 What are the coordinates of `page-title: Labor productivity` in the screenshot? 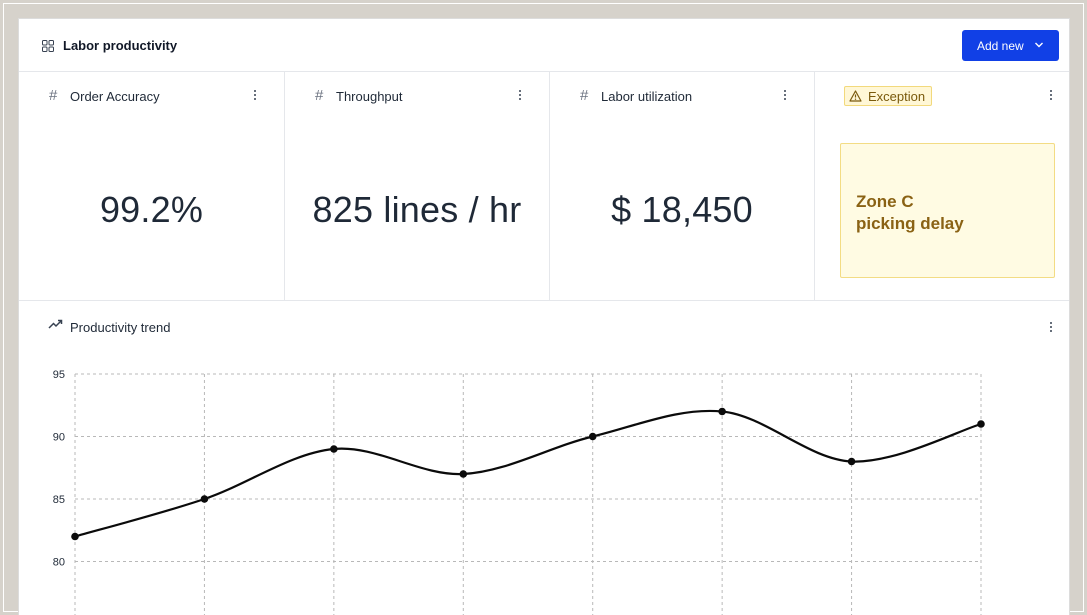 It's located at (120, 45).